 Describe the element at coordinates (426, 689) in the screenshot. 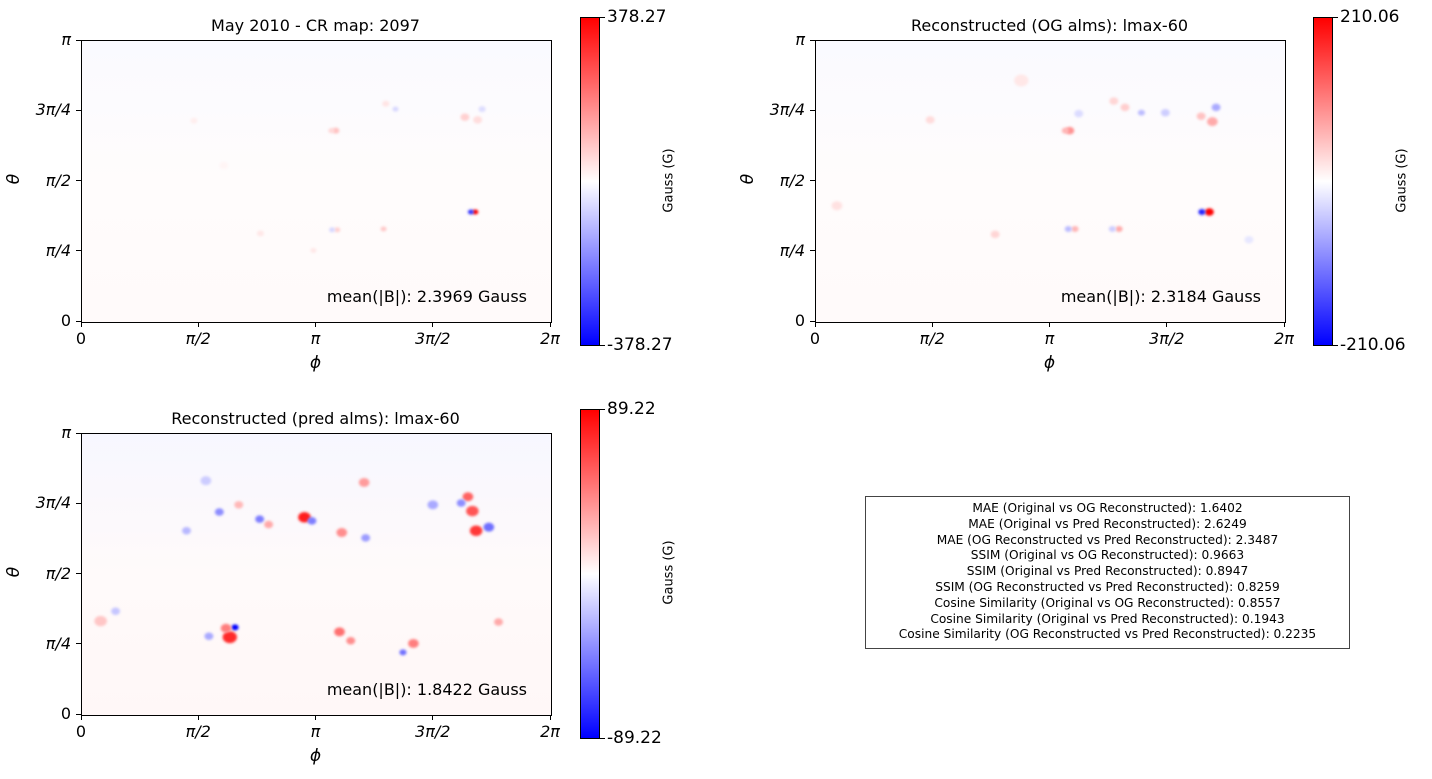

I see `mean-annotation: mean(|B|): 1.8422 Gauss` at that location.